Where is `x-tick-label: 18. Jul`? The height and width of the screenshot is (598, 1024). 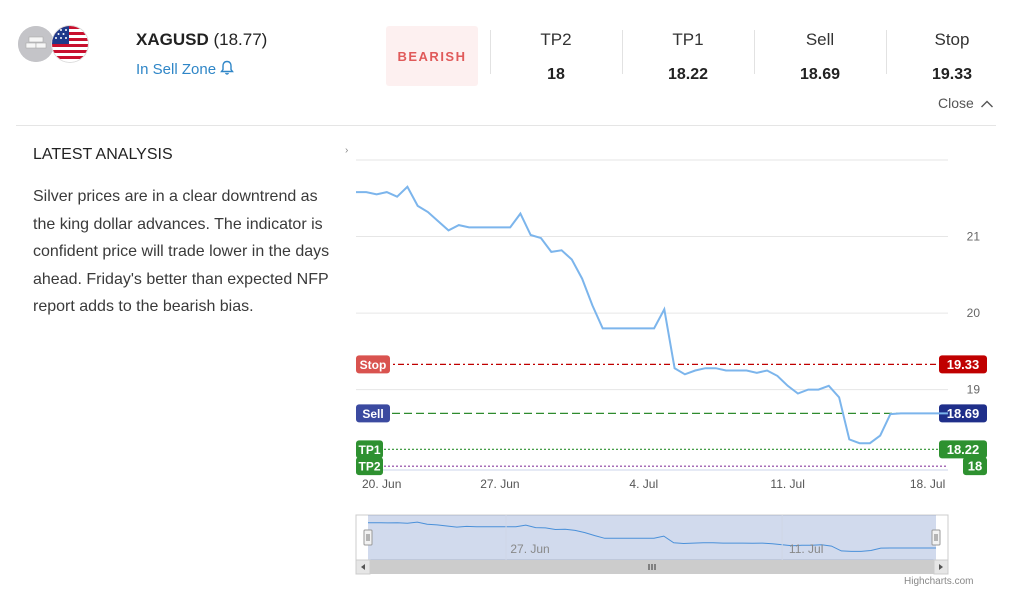 x-tick-label: 18. Jul is located at coordinates (927, 484).